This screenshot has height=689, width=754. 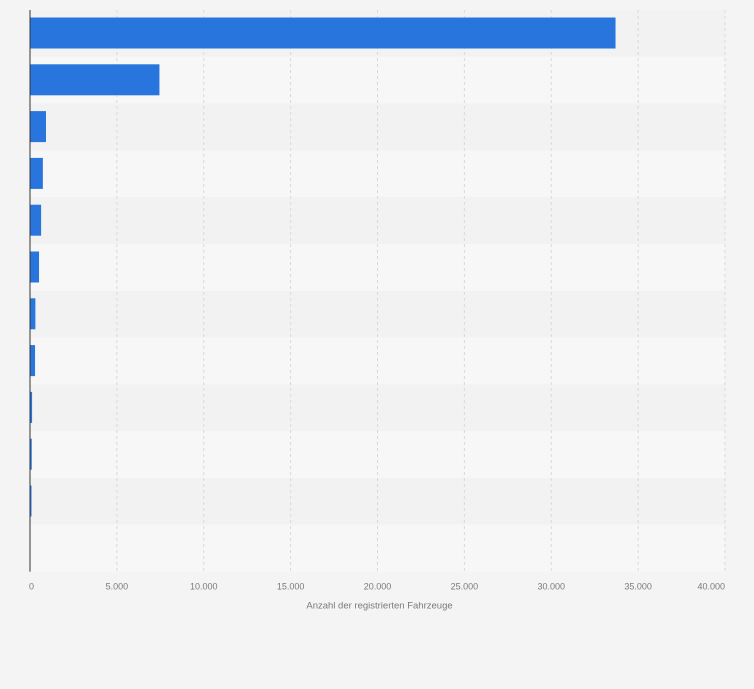 What do you see at coordinates (31, 587) in the screenshot?
I see `x-tick-label: 0` at bounding box center [31, 587].